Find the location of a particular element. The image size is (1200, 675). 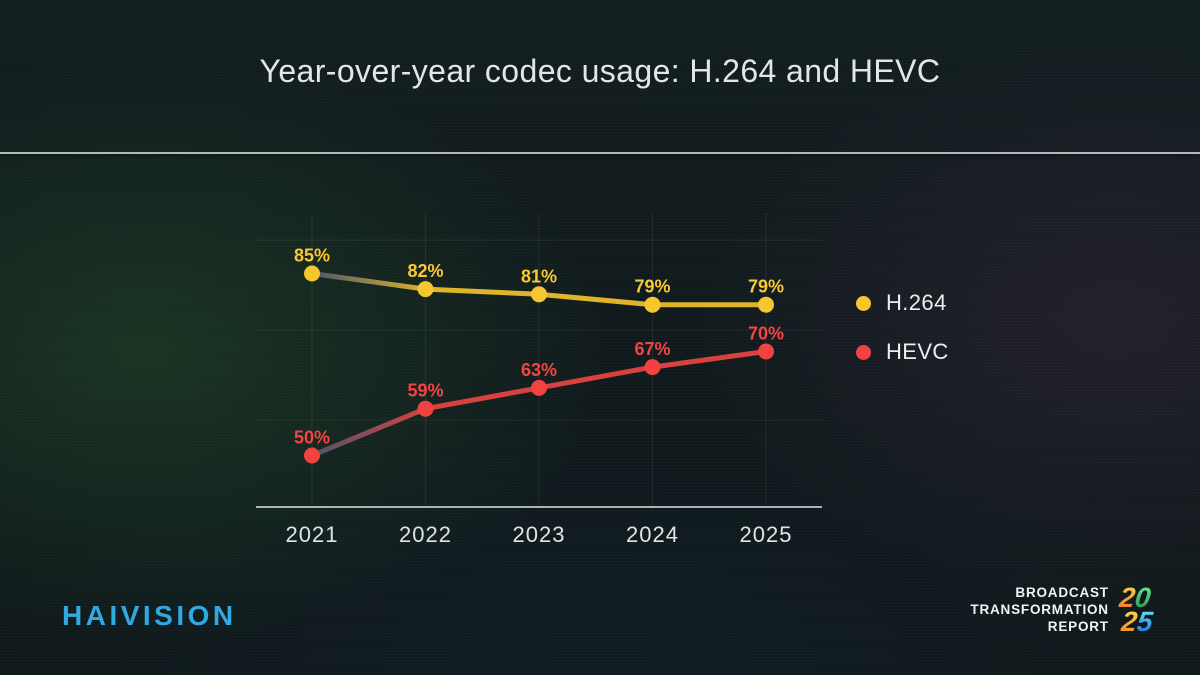

data-label: 81% is located at coordinates (539, 276).